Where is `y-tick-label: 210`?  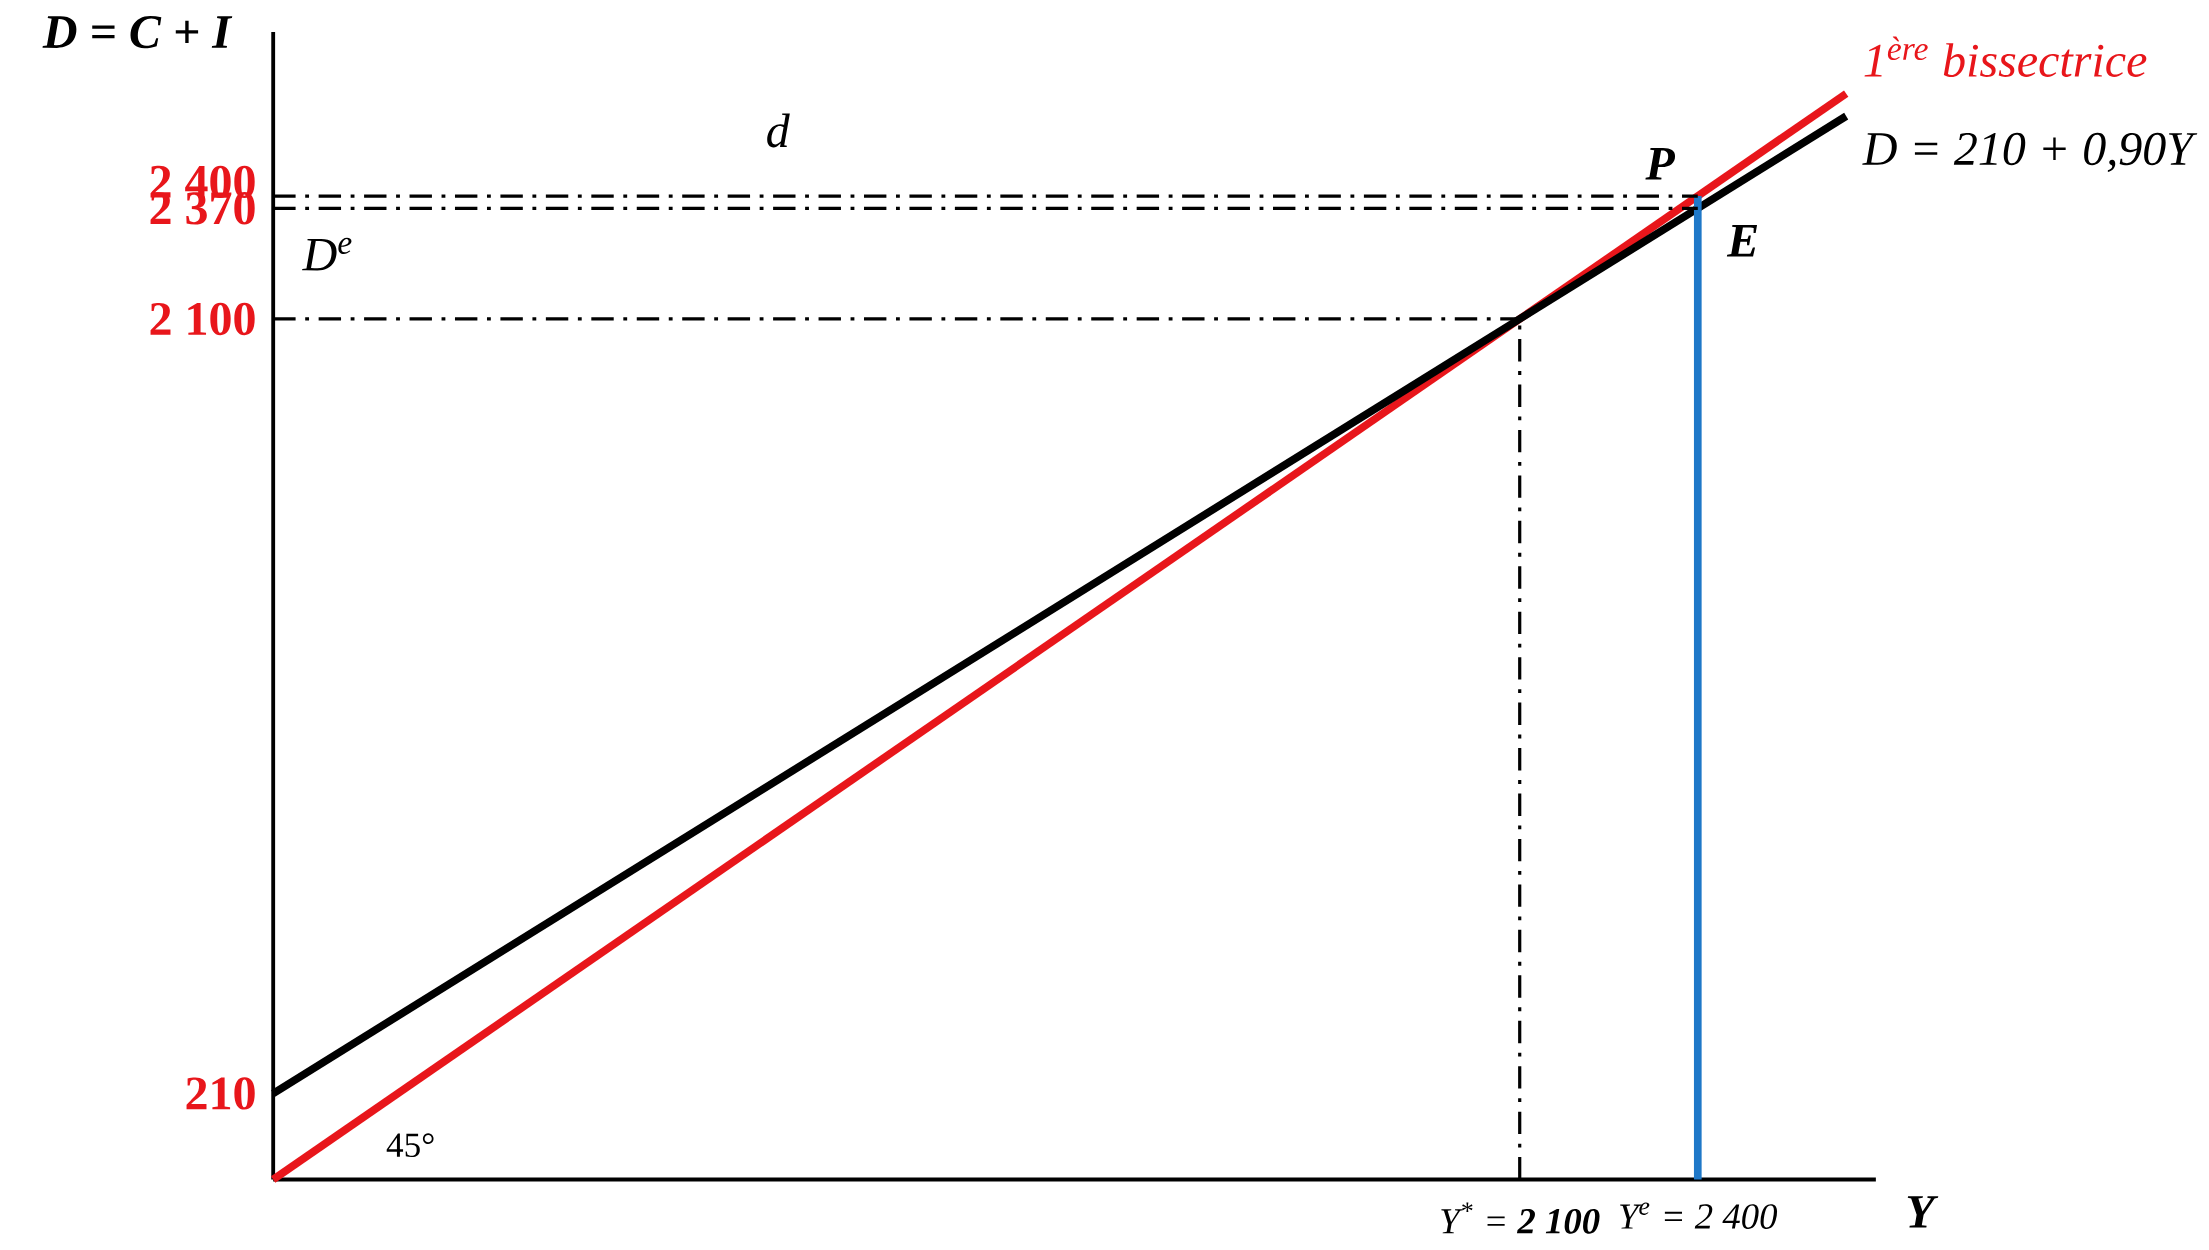
y-tick-label: 210 is located at coordinates (220, 1093).